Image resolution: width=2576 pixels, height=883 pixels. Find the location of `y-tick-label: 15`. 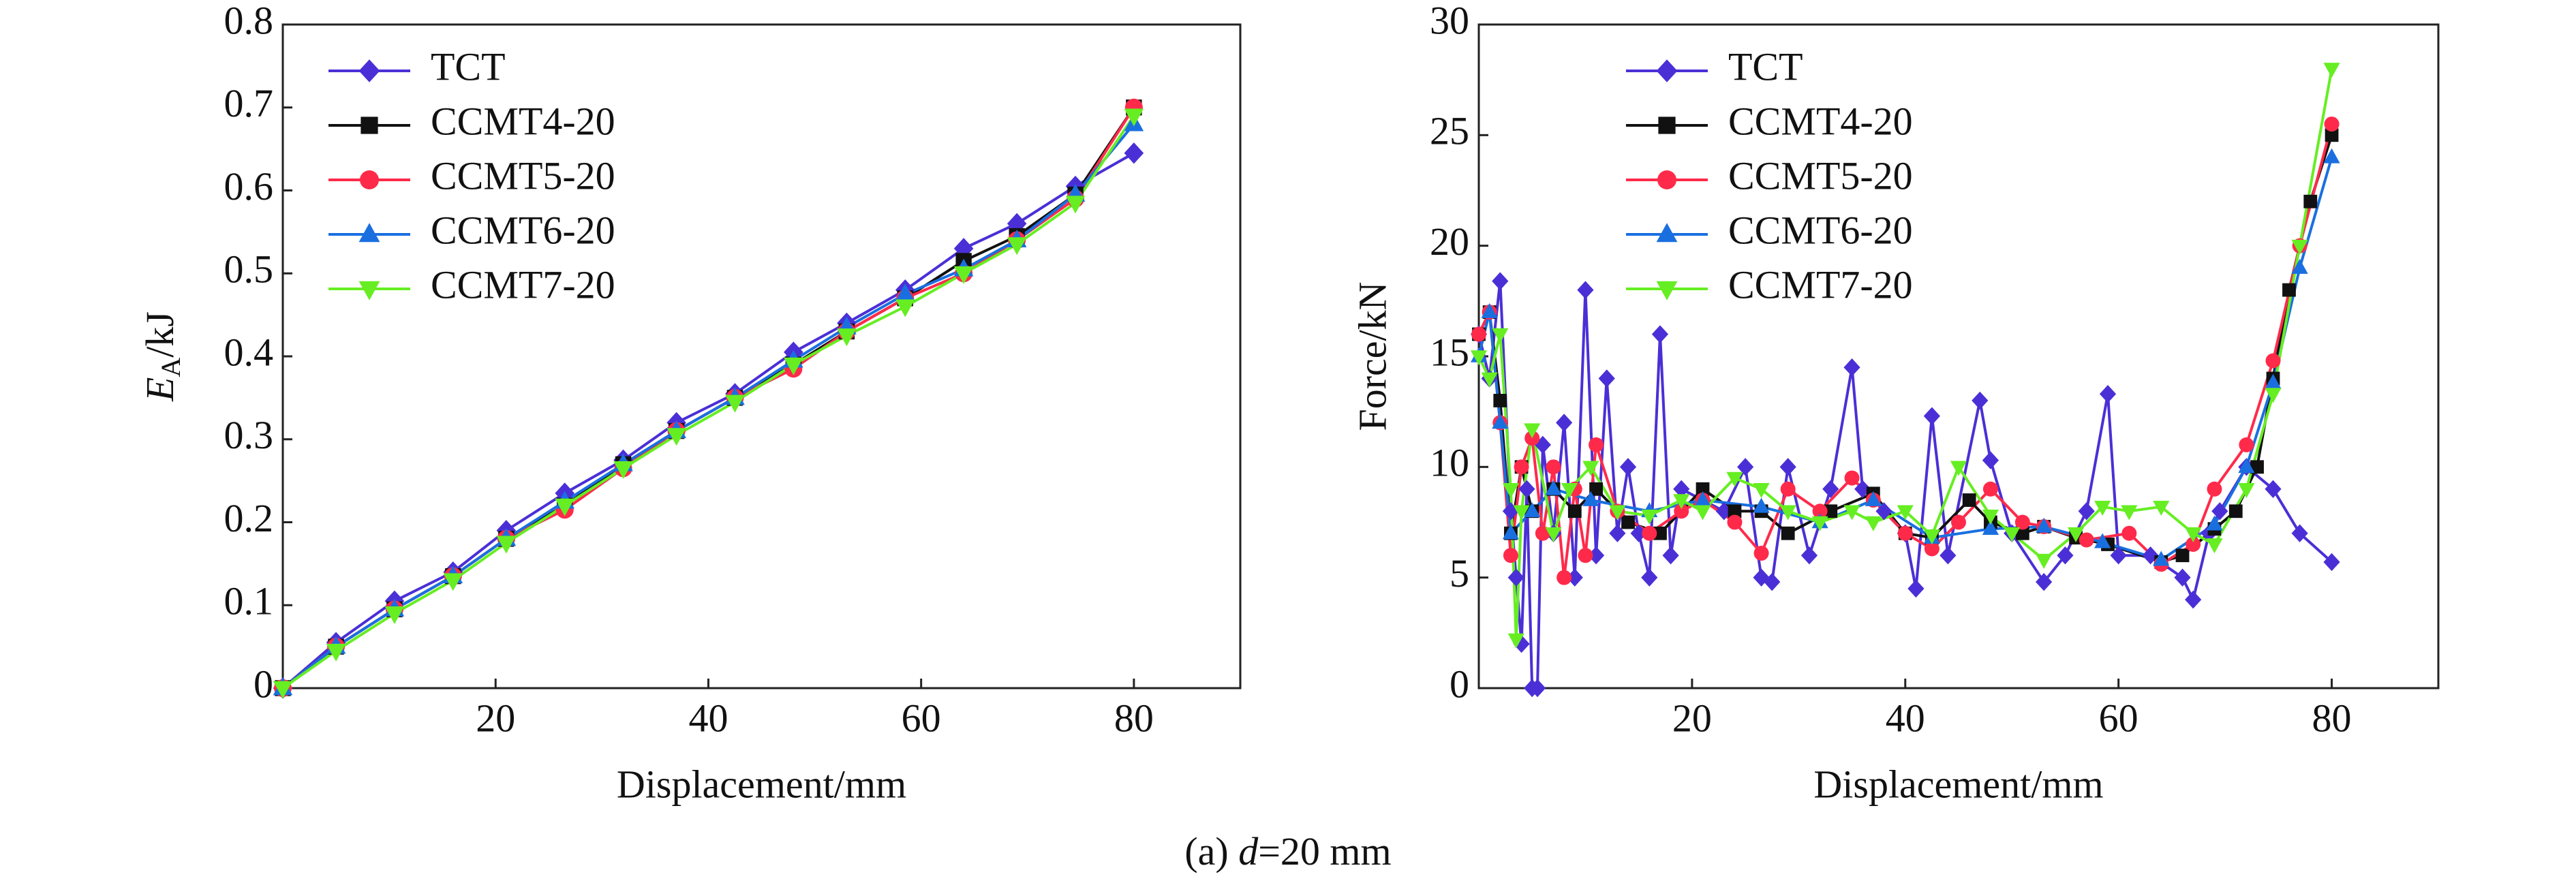

y-tick-label: 15 is located at coordinates (1449, 352).